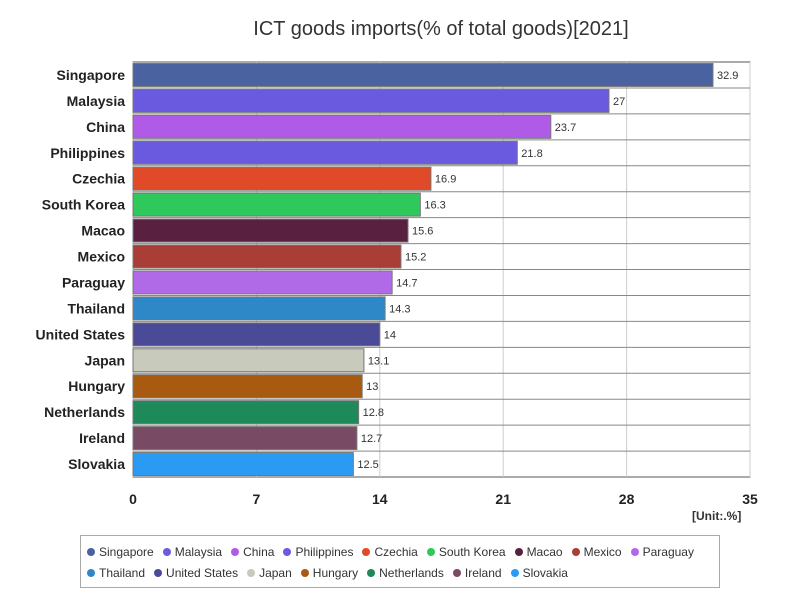  Describe the element at coordinates (96, 464) in the screenshot. I see `category-label: Slovakia` at that location.